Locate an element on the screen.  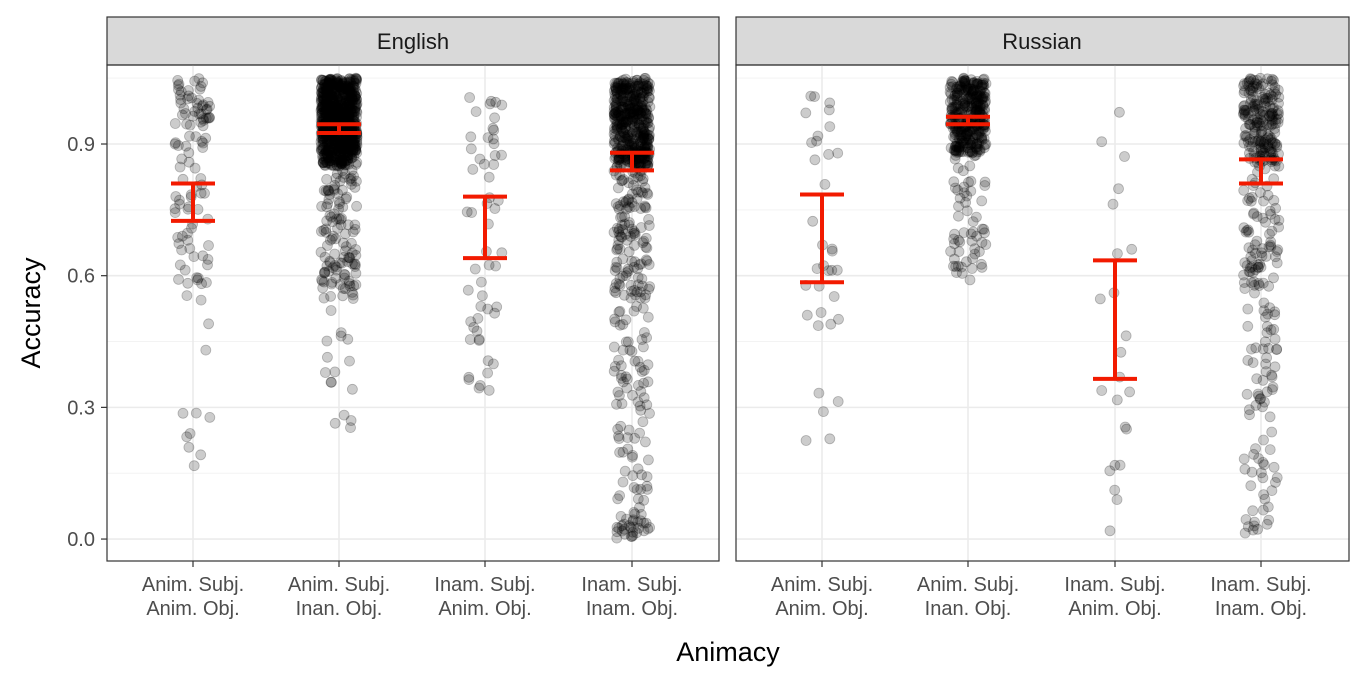
x-tick-label: Inam. Subj. is located at coordinates (1114, 585).